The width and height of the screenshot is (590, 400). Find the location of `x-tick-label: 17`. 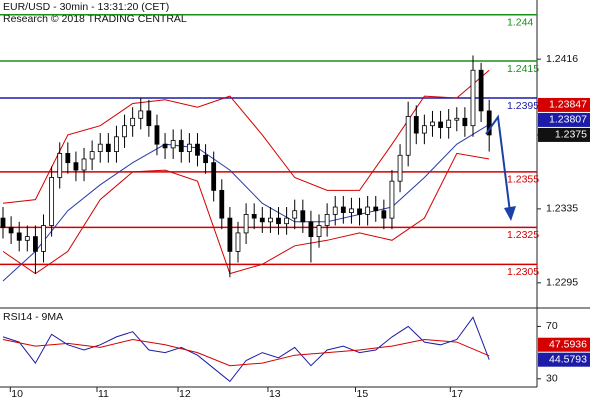

x-tick-label: 17 is located at coordinates (457, 394).